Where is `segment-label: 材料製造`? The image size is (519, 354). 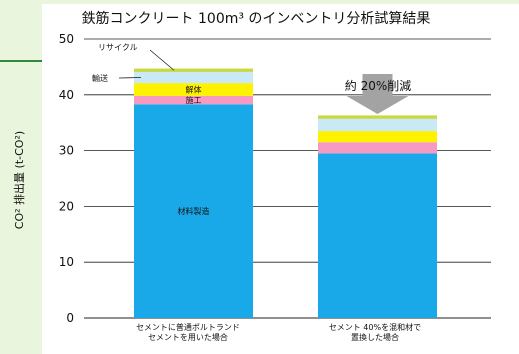
segment-label: 材料製造 is located at coordinates (194, 211).